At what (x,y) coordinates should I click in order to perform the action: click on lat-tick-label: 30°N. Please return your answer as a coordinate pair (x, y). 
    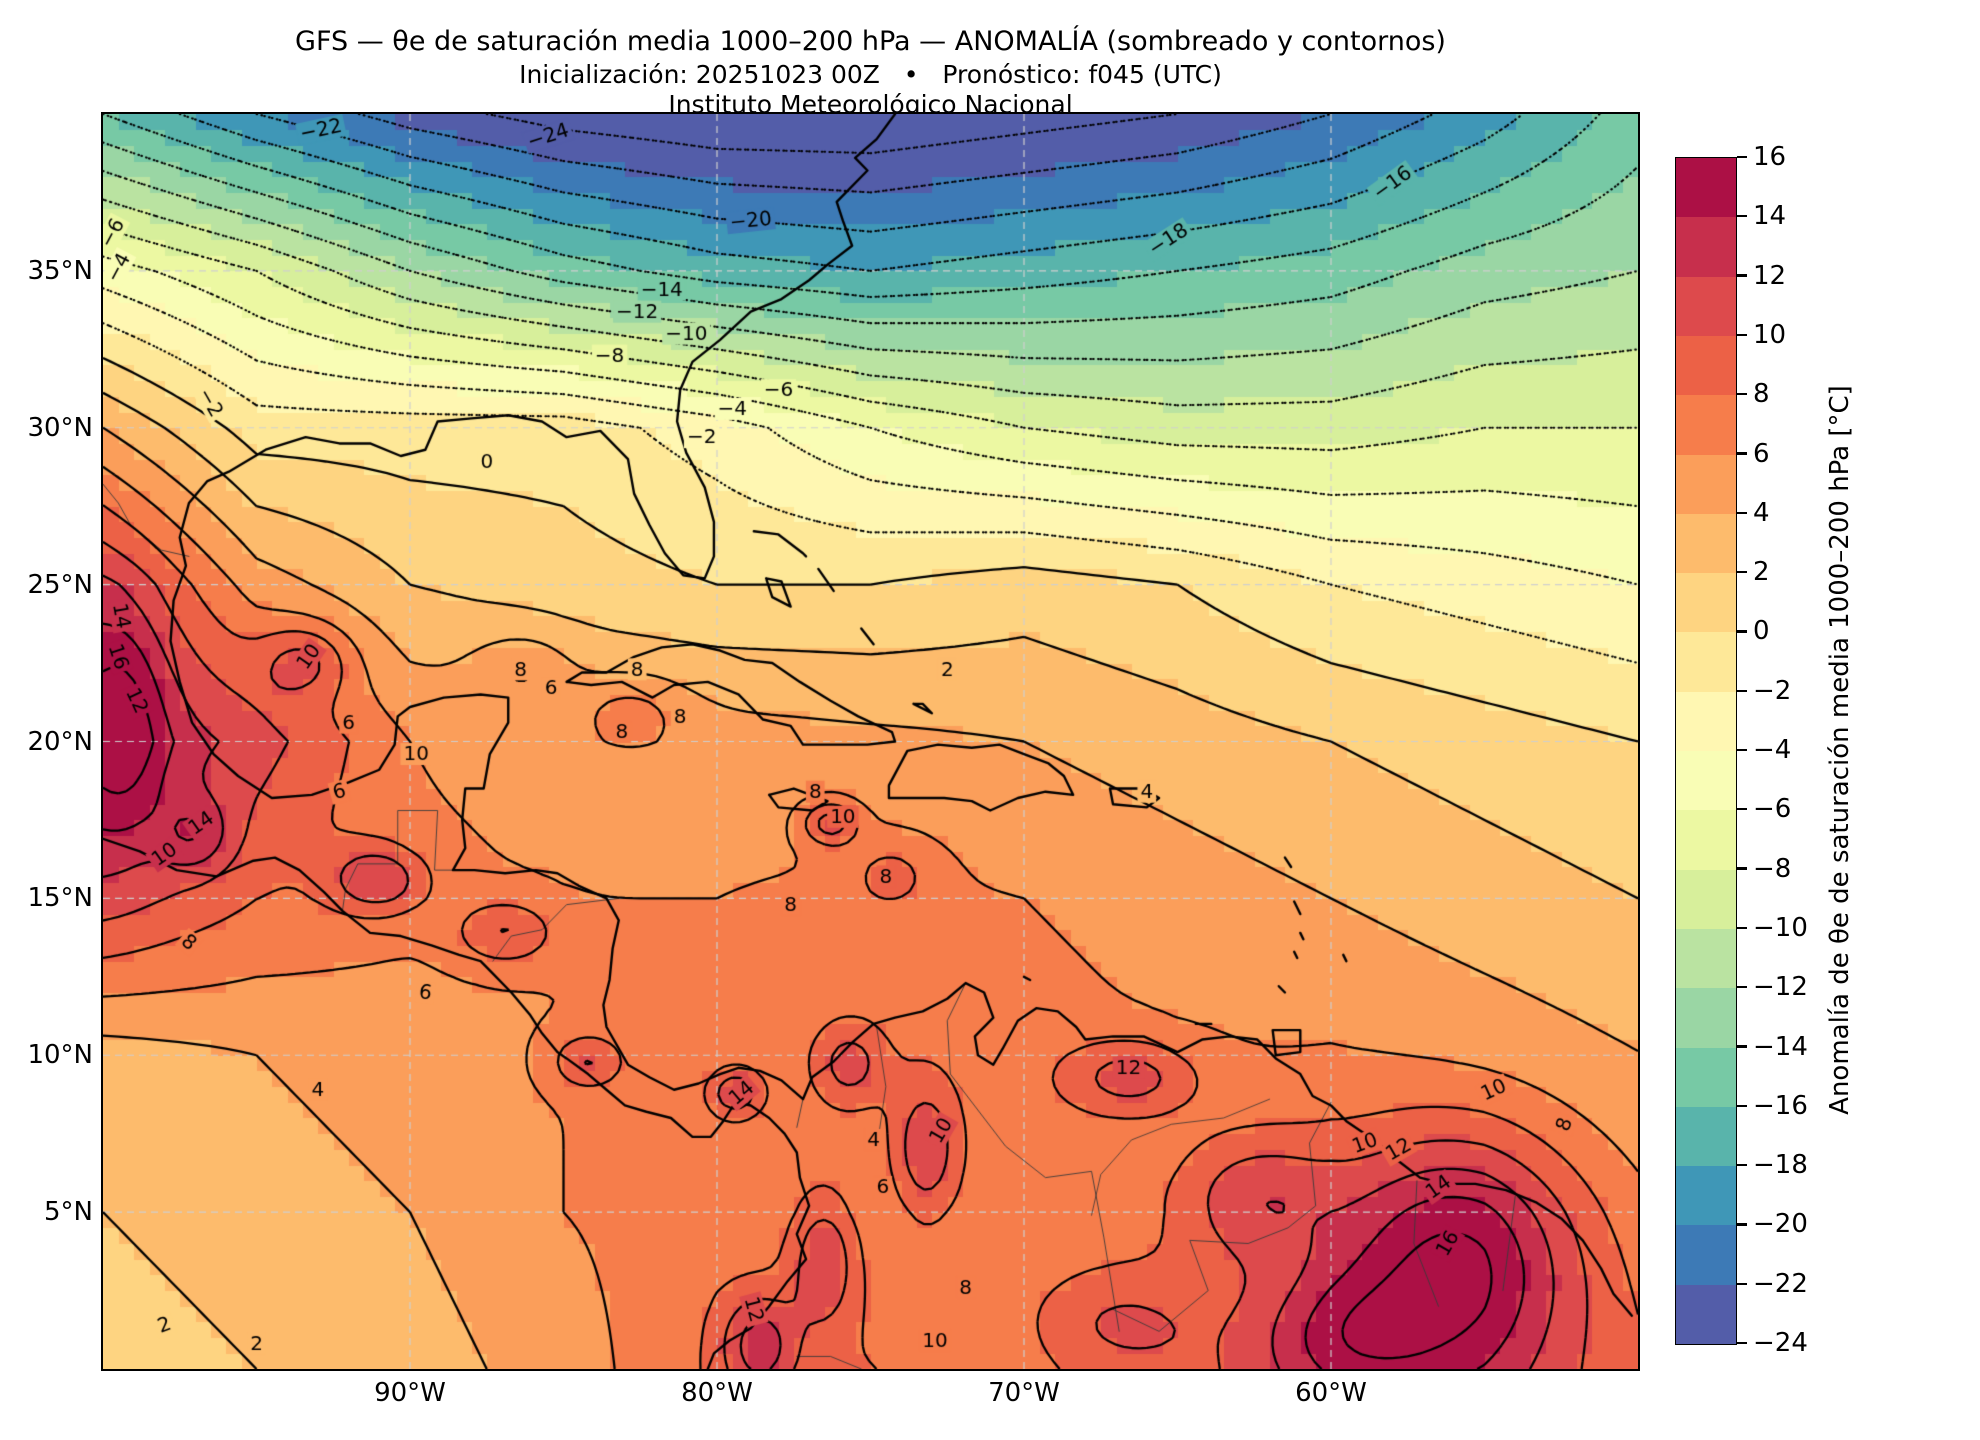
    Looking at the image, I should click on (60, 427).